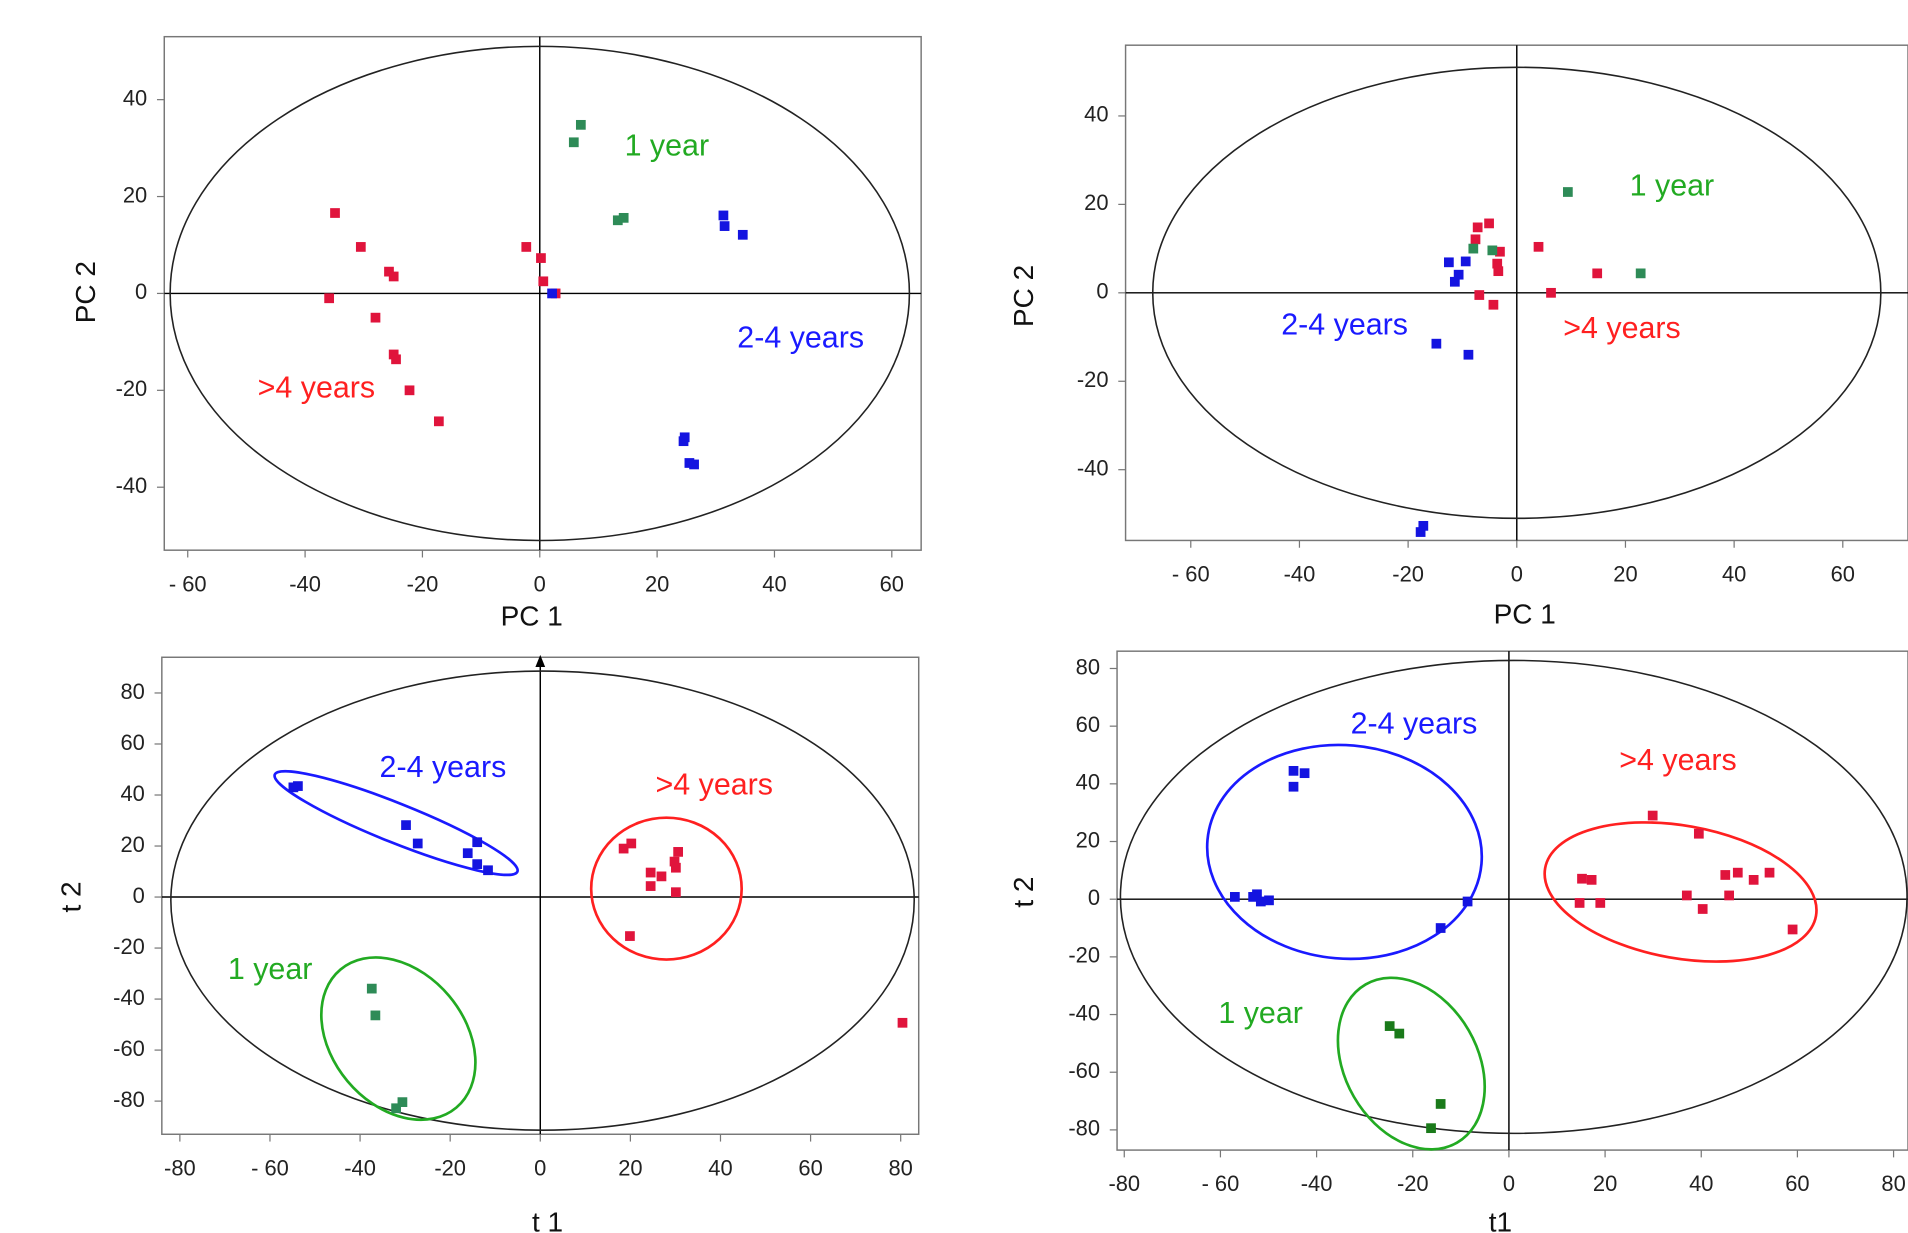 The image size is (1908, 1233). I want to click on x-axis-label: PC 1, so click(532, 616).